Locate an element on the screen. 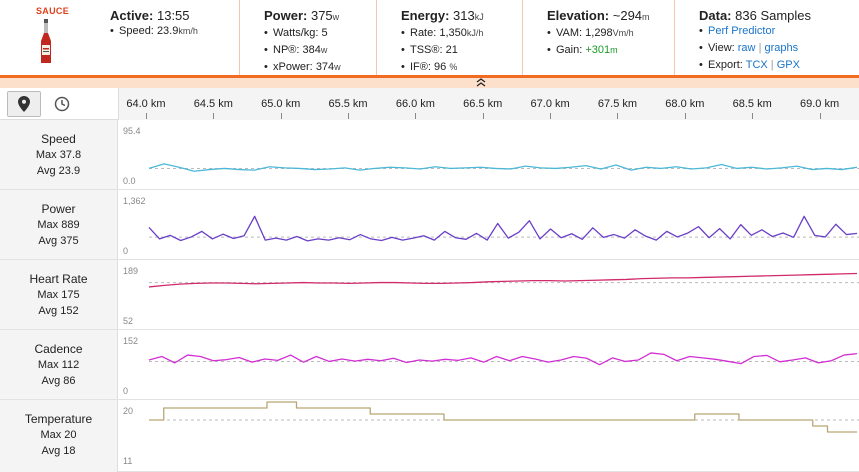  speed-chart: 95.4 0.0 is located at coordinates (489, 154).